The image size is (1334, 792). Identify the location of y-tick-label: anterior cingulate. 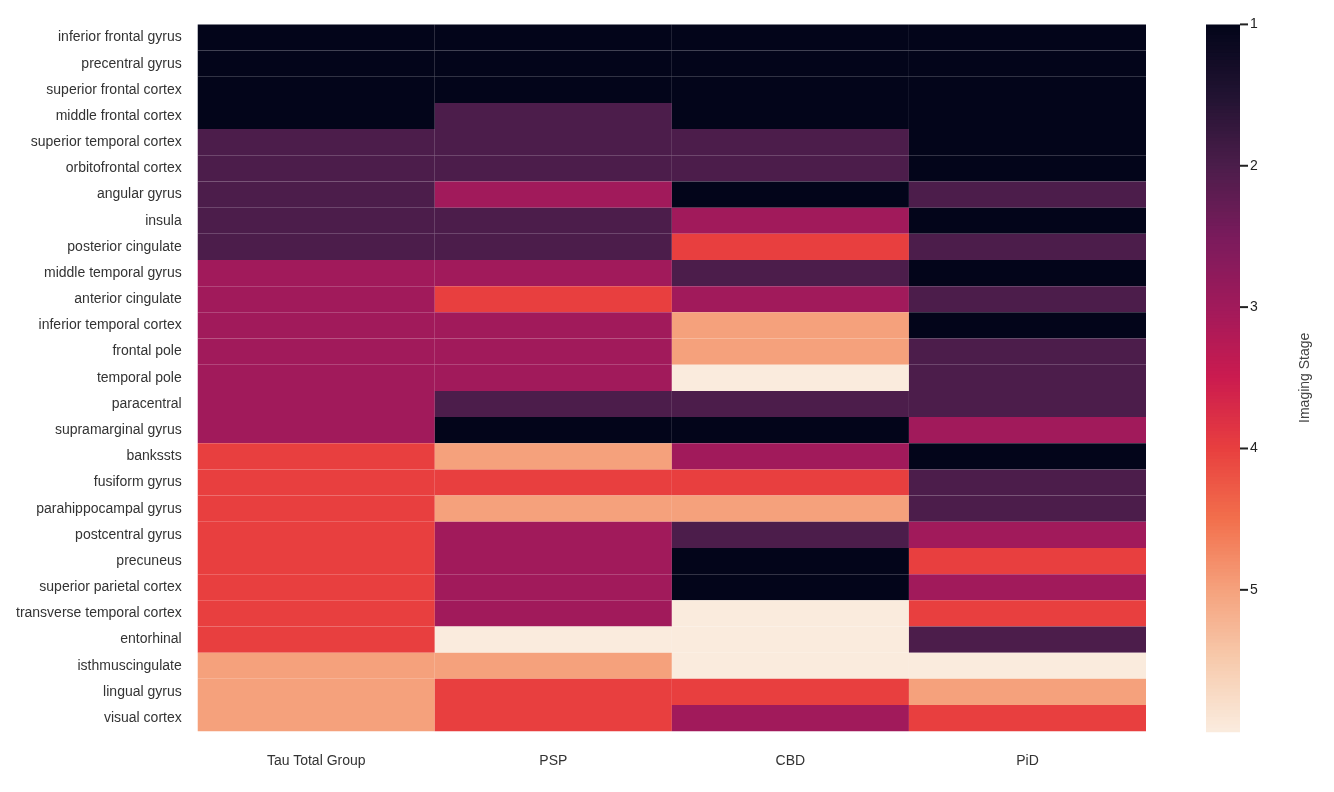
(128, 298).